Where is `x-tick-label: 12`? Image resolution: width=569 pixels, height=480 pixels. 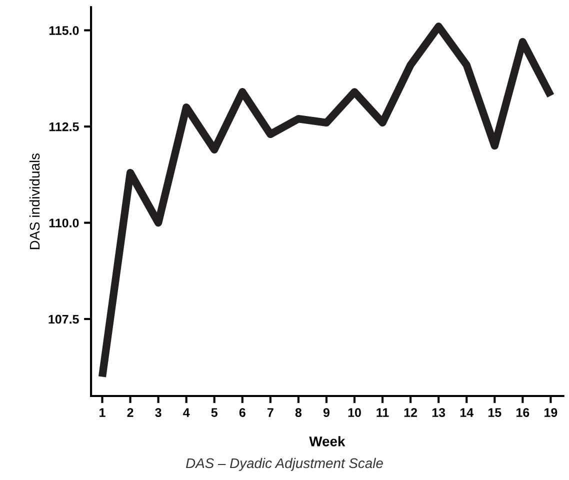
x-tick-label: 12 is located at coordinates (411, 412).